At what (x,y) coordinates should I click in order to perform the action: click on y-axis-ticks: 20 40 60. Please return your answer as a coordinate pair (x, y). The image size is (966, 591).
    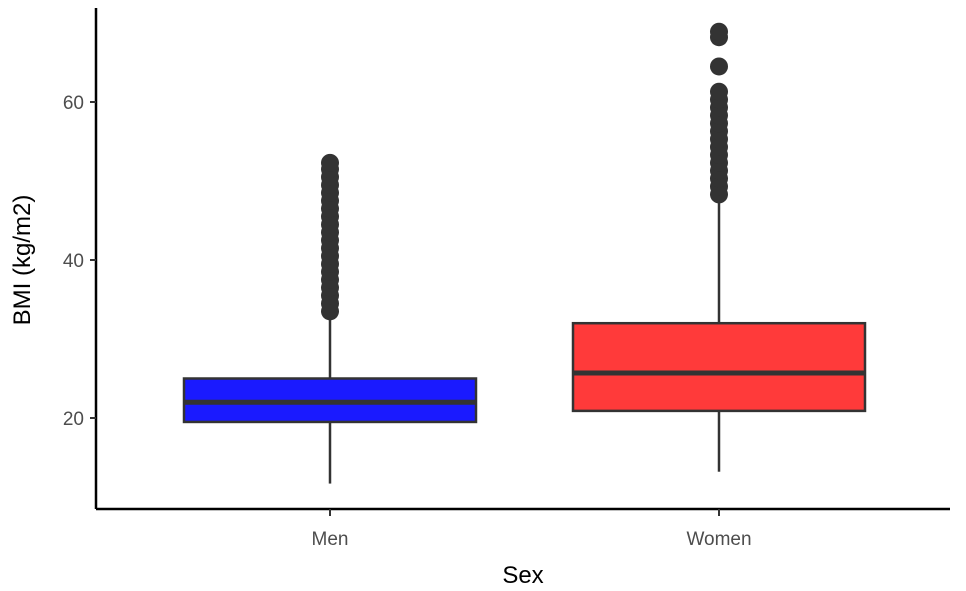
    Looking at the image, I should click on (79, 261).